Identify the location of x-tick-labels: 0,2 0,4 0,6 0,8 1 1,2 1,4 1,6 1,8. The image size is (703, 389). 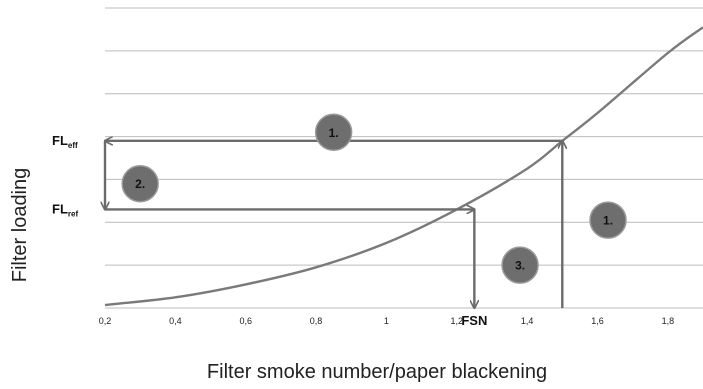
(386, 321).